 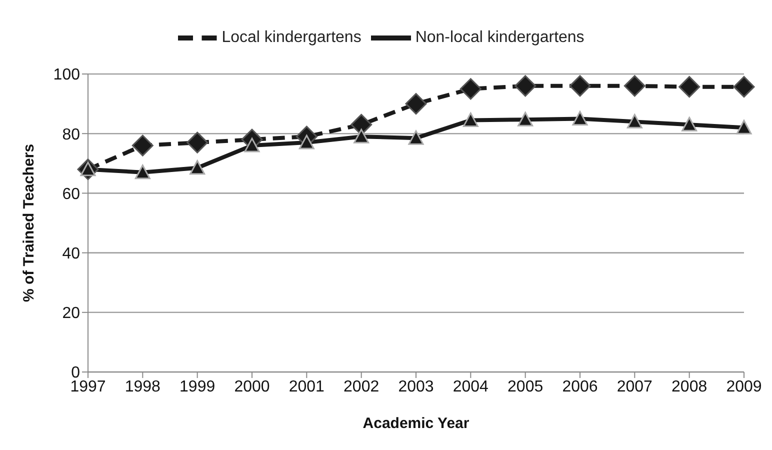 I want to click on x-tick-label: 2000, so click(x=252, y=387).